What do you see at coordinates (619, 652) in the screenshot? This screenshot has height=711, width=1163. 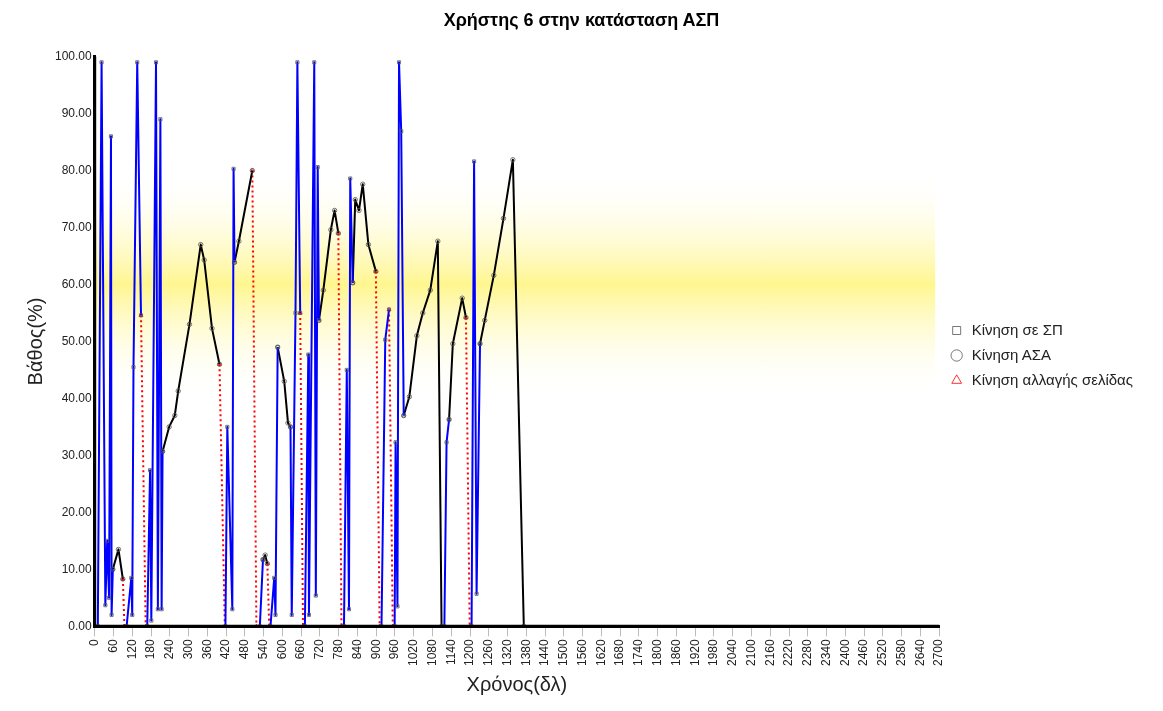 I see `x-tick-label: 1680` at bounding box center [619, 652].